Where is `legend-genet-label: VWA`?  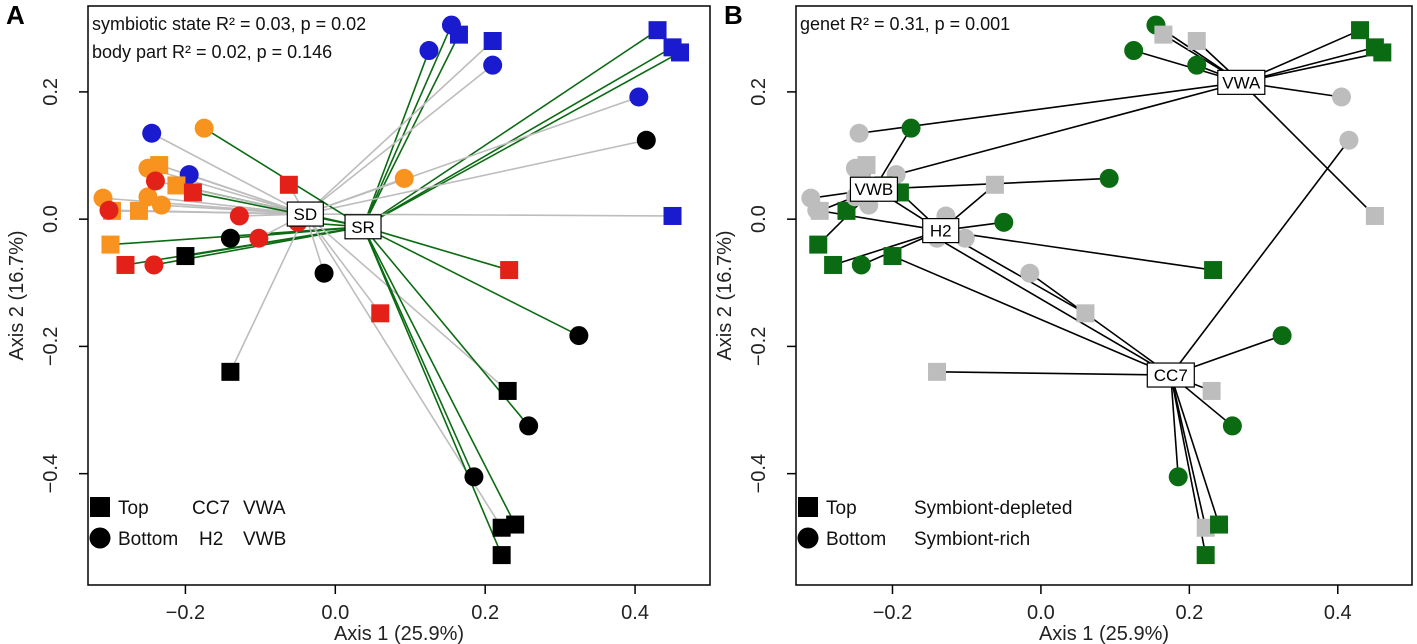
legend-genet-label: VWA is located at coordinates (264, 508).